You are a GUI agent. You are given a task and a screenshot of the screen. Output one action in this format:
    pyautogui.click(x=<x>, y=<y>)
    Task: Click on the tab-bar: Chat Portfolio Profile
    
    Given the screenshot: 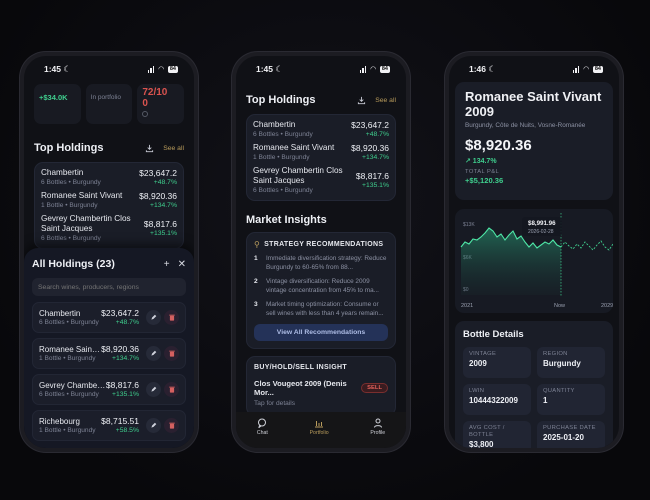 What is the action you would take?
    pyautogui.click(x=321, y=430)
    